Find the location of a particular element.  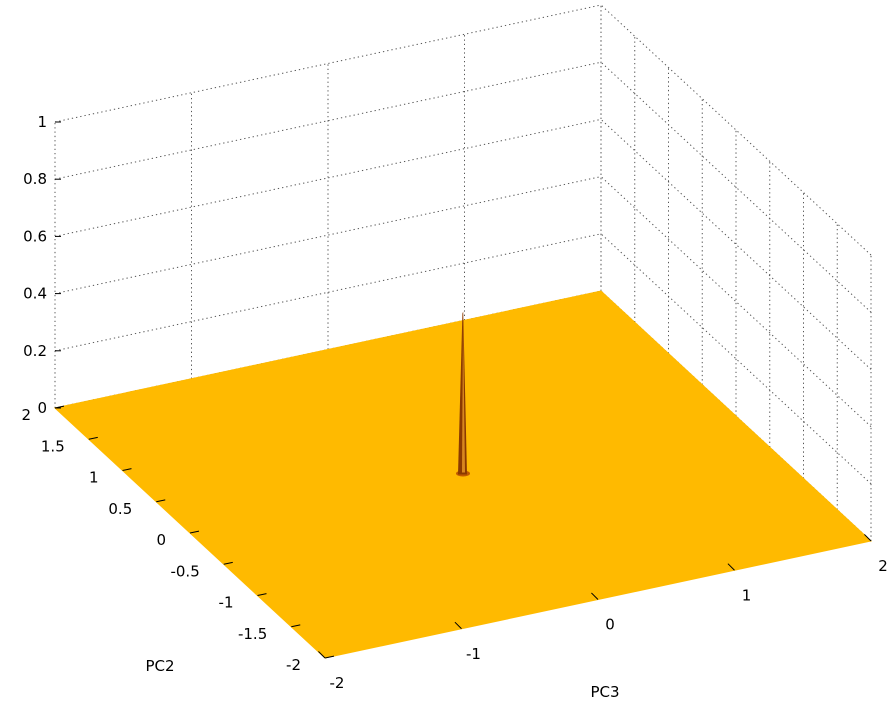

y-tick-label: -1.5 is located at coordinates (252, 634).